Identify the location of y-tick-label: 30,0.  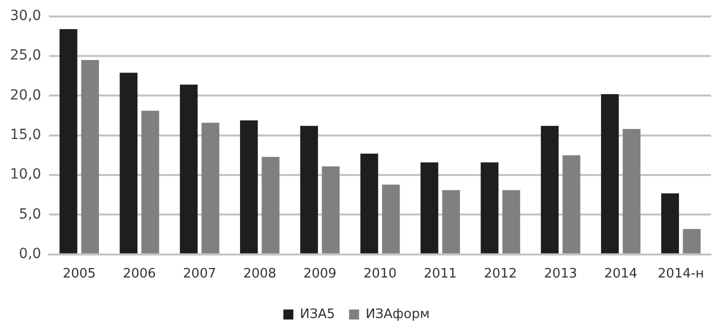
(26, 16).